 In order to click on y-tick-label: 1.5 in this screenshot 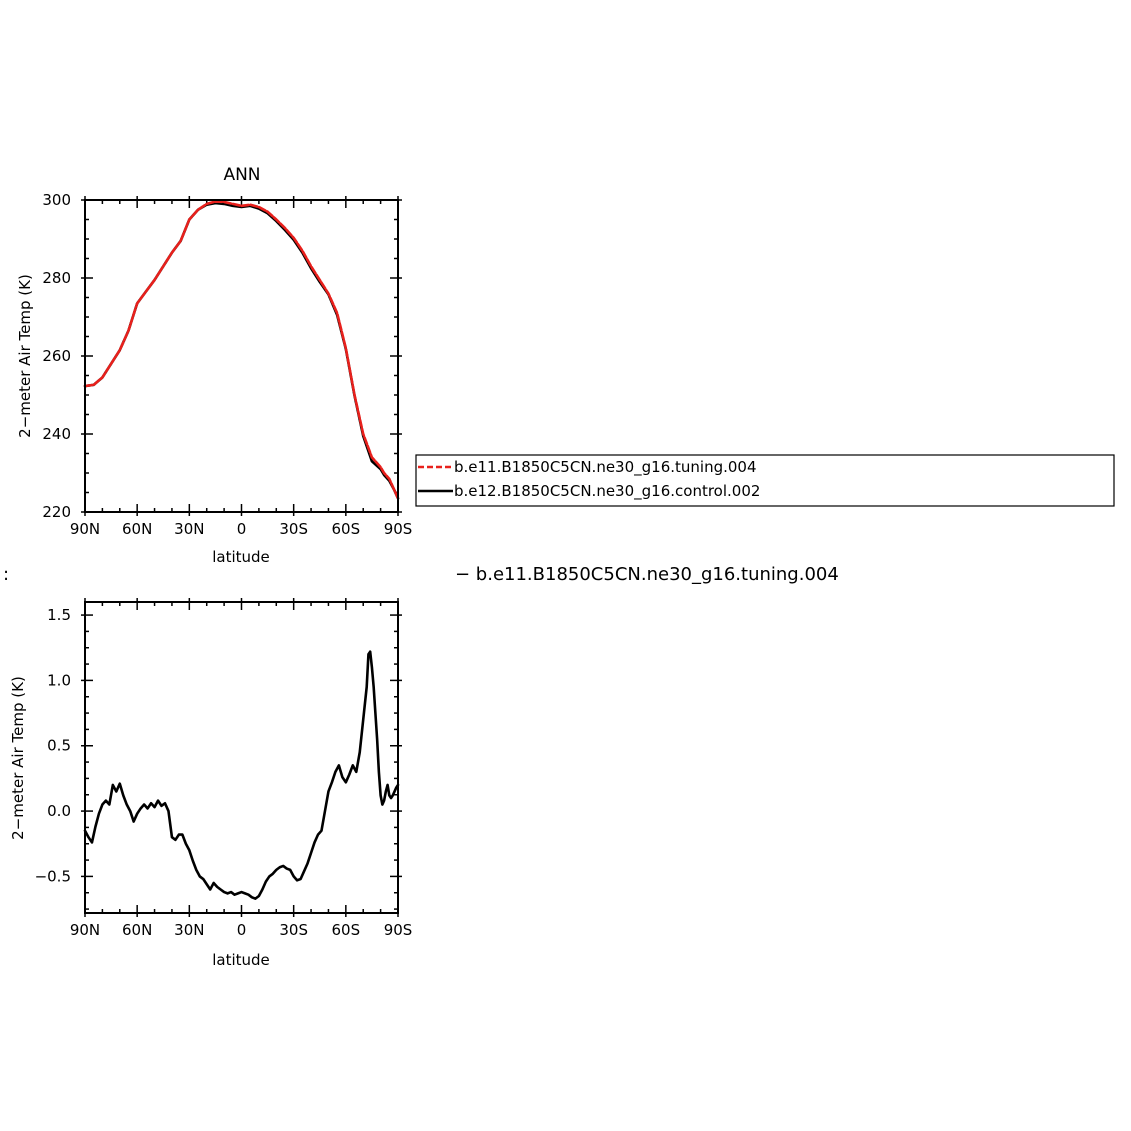, I will do `click(59, 615)`.